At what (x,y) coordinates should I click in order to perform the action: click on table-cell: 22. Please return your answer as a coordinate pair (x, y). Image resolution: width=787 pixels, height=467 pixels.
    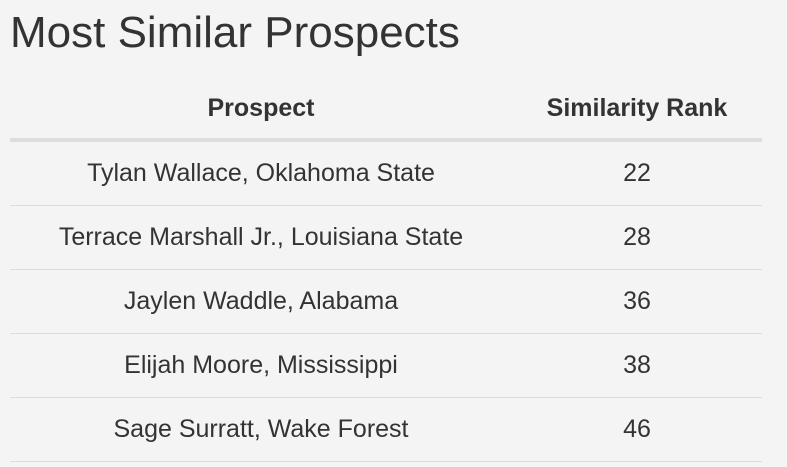
    Looking at the image, I should click on (637, 173).